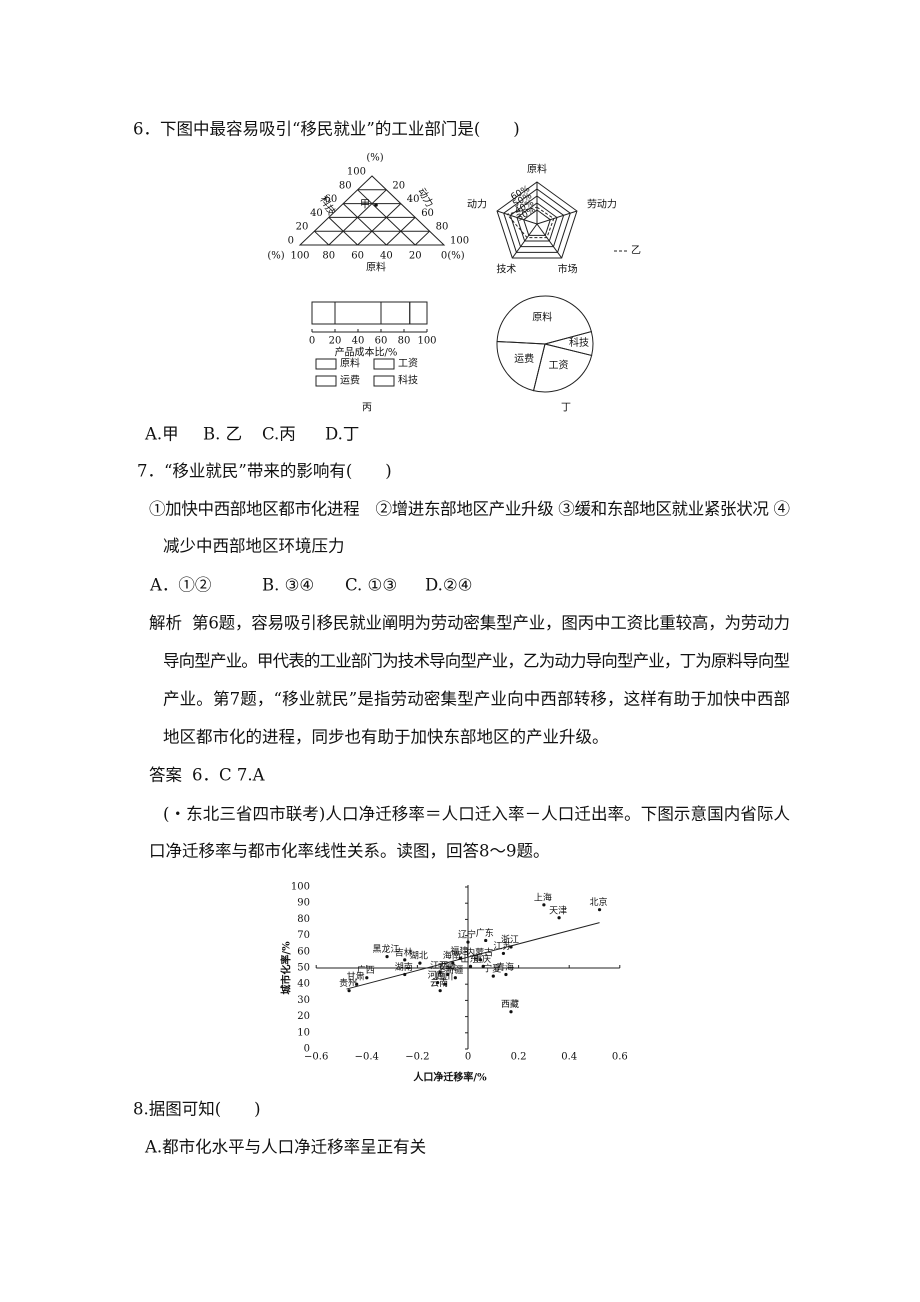 The height and width of the screenshot is (1302, 920). What do you see at coordinates (303, 984) in the screenshot?
I see `y-tick-label: 40` at bounding box center [303, 984].